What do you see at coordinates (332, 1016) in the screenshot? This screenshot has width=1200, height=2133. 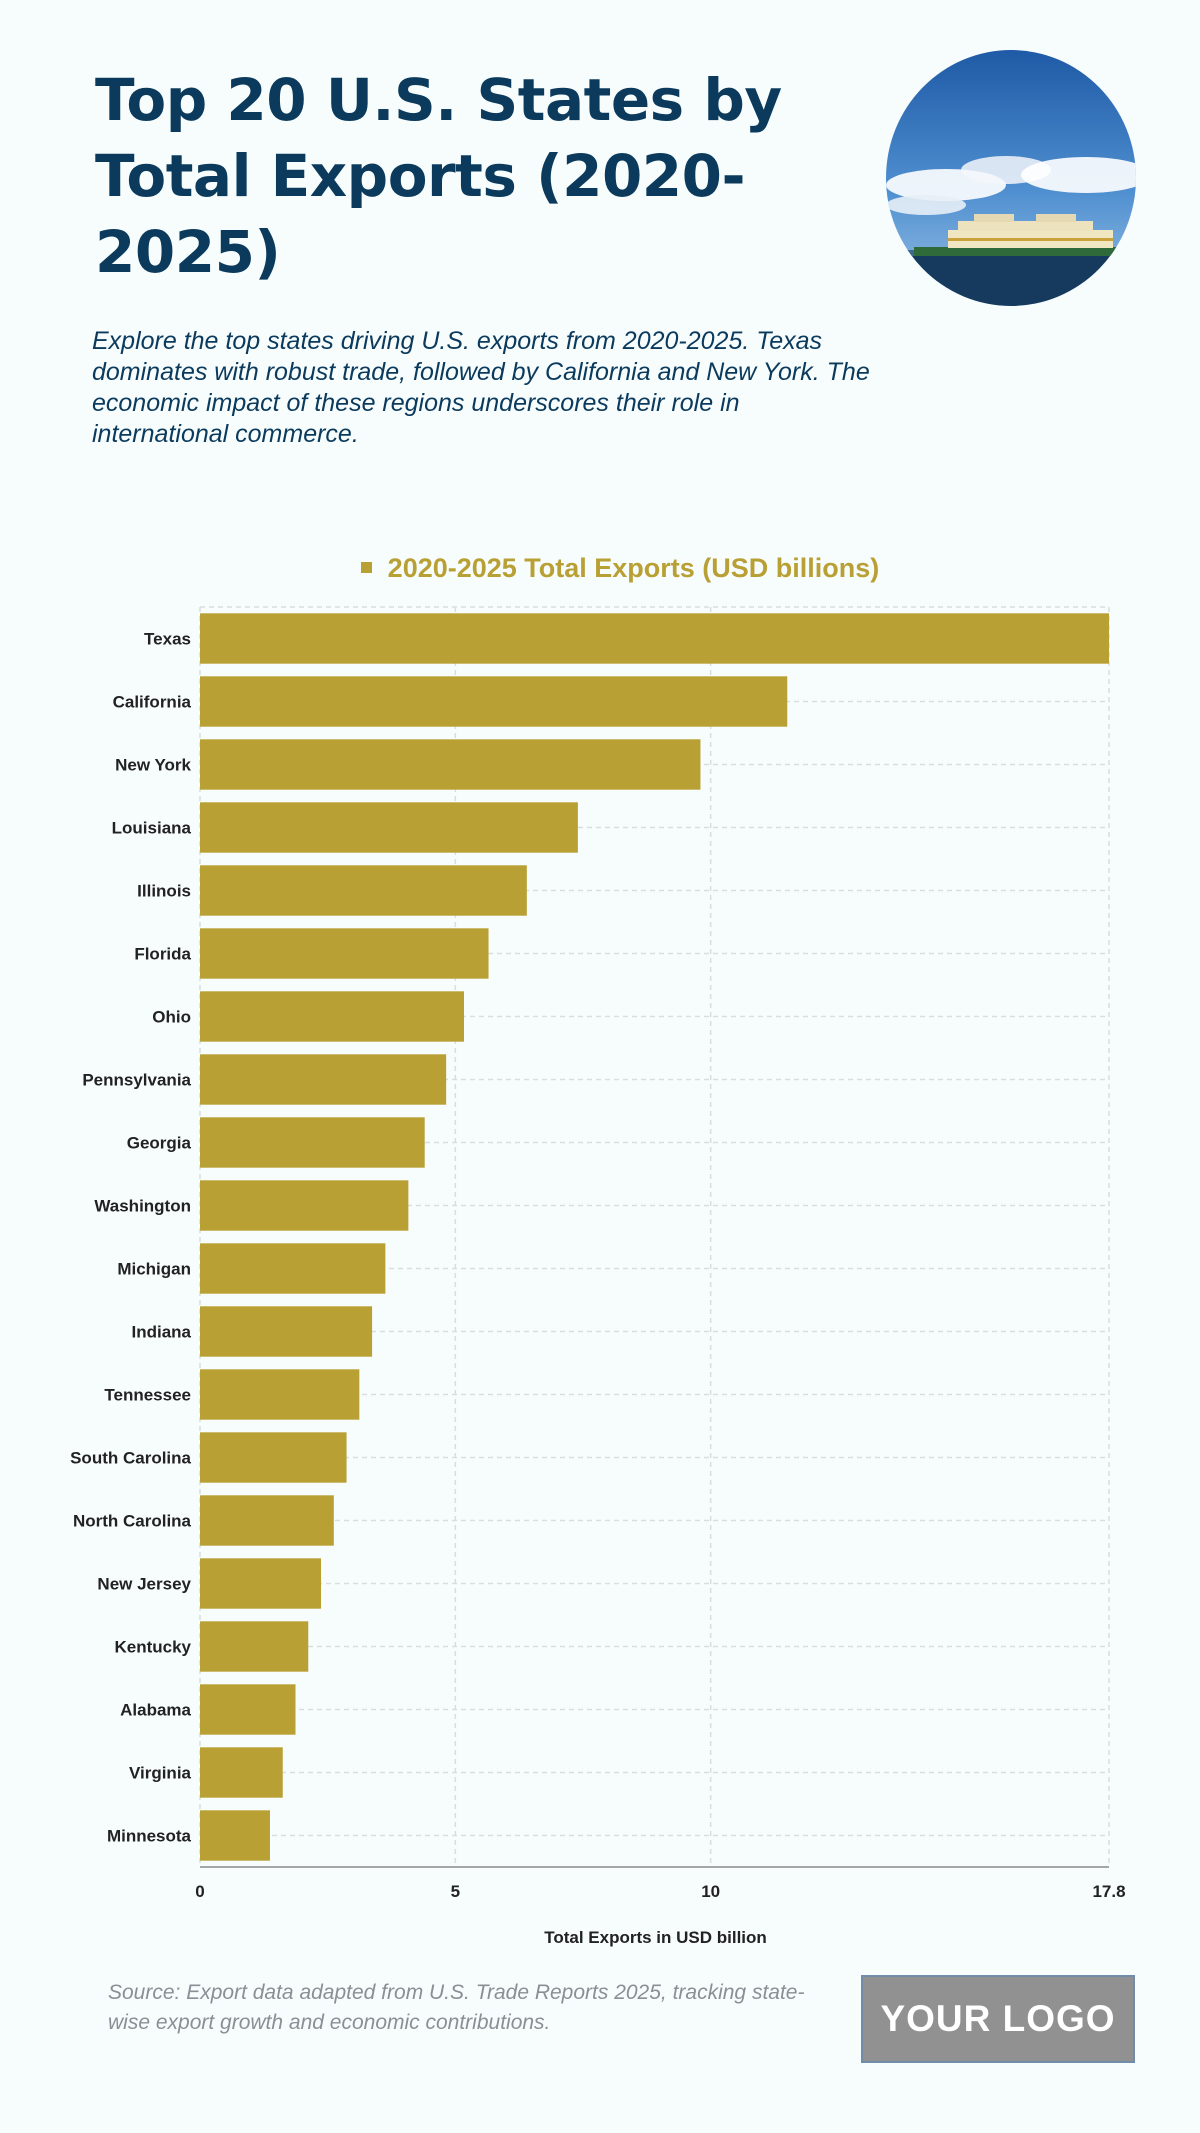 I see `bar-ohio` at bounding box center [332, 1016].